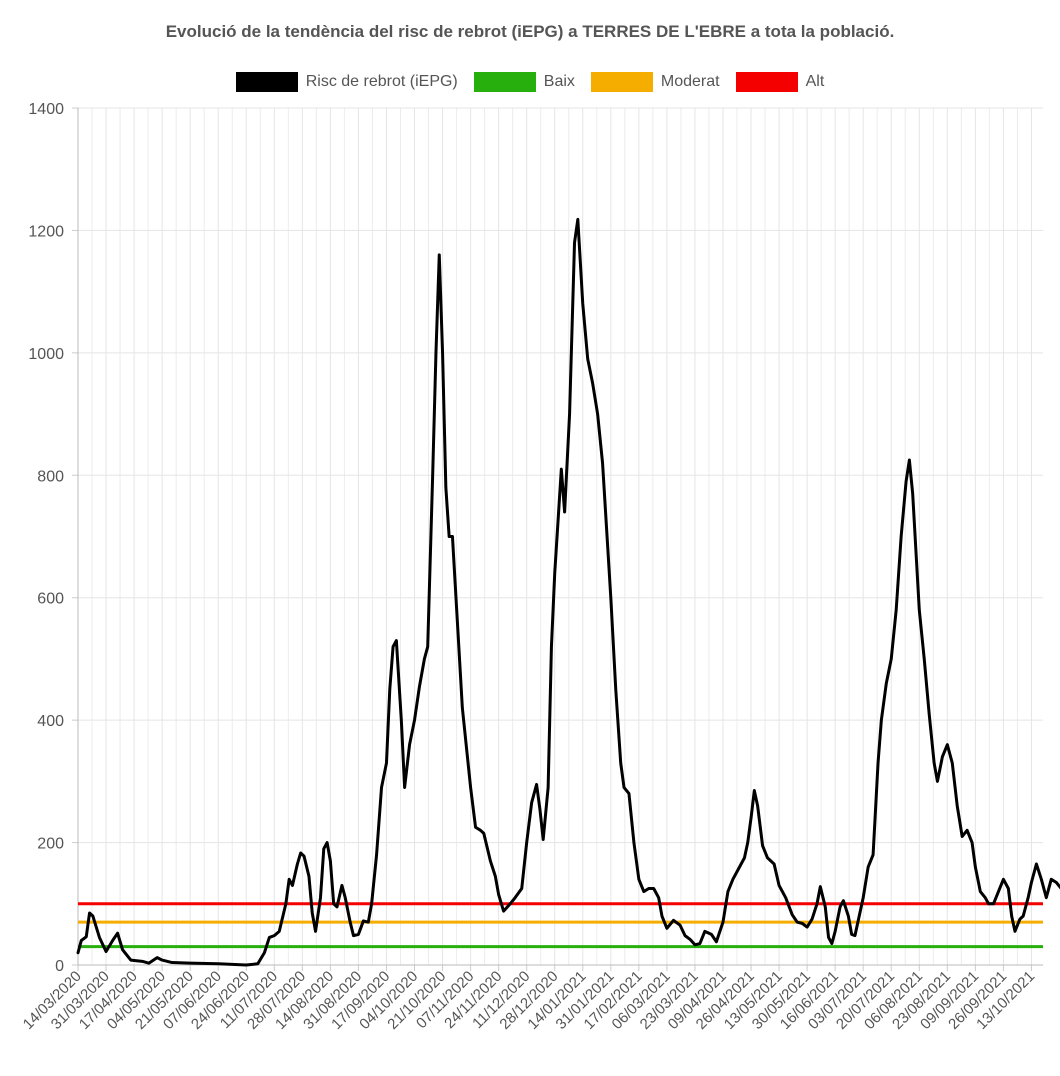  I want to click on legend-item-baix: Baix, so click(524, 82).